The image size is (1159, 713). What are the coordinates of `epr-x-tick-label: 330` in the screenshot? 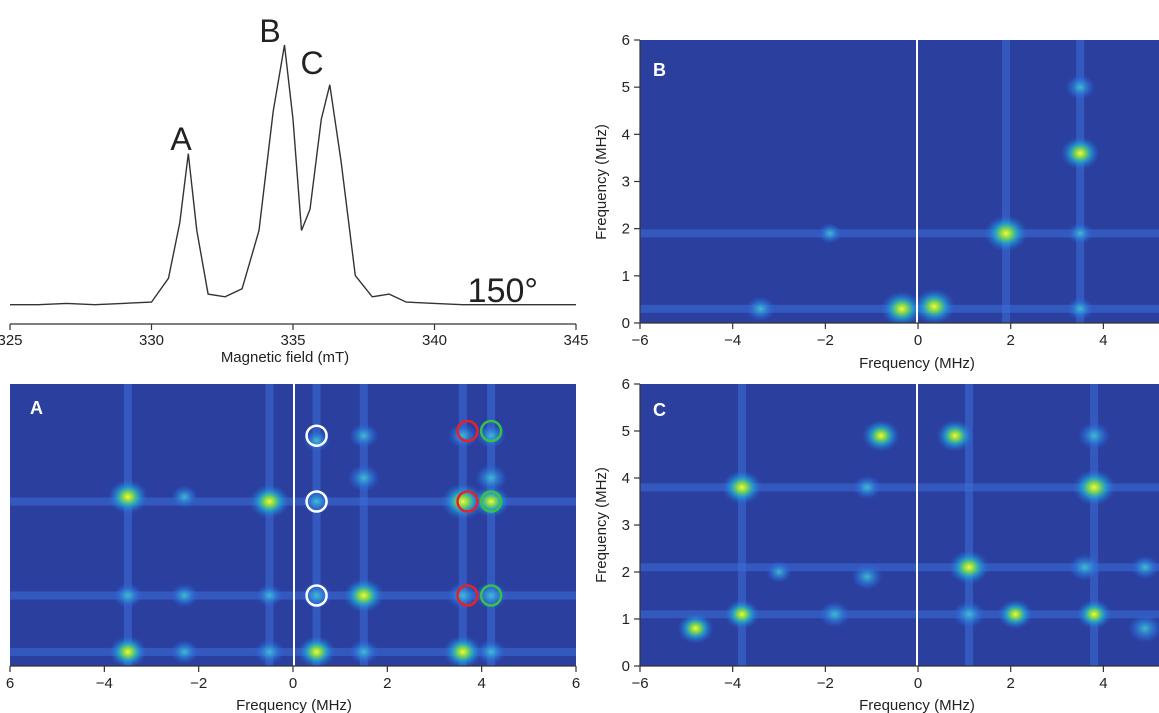 It's located at (151, 340).